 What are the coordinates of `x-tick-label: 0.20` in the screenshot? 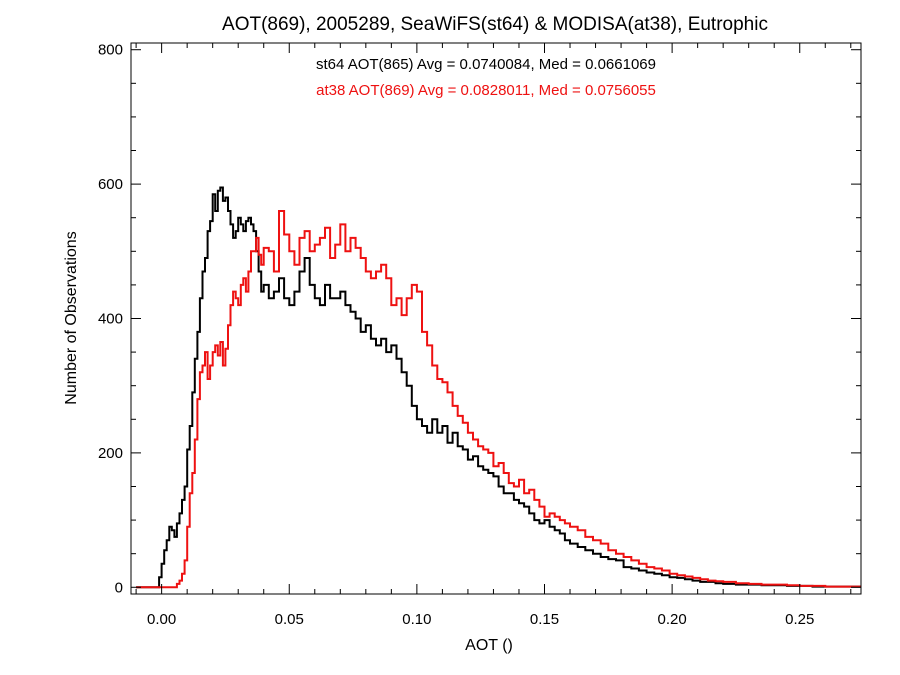 It's located at (672, 619).